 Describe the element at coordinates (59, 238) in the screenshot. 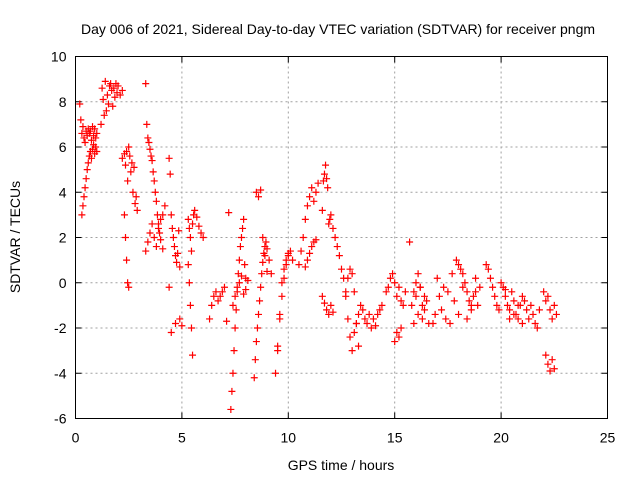

I see `y-tick-labels: -6 -4 -2 0 2 4 6 8 10` at that location.